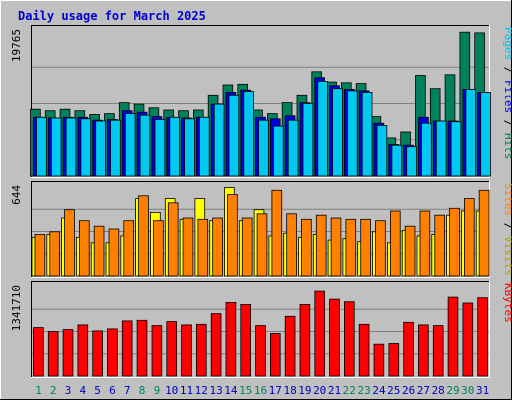 This screenshot has width=512, height=400. I want to click on day-label-21: 21, so click(334, 390).